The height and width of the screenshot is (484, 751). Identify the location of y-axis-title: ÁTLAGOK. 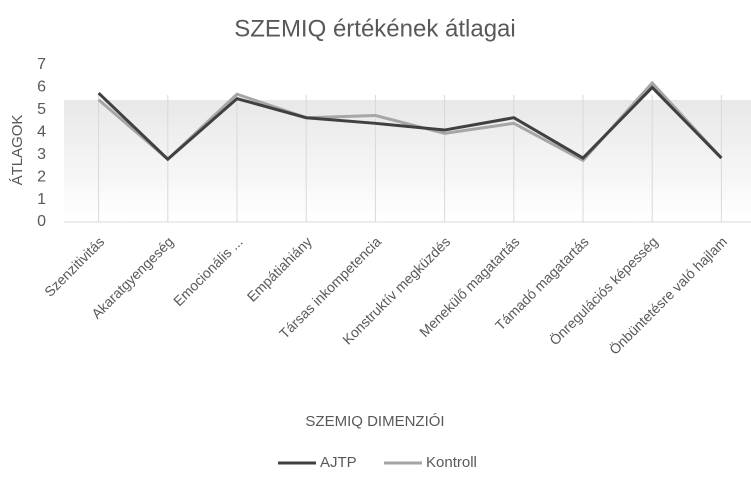
(17, 150).